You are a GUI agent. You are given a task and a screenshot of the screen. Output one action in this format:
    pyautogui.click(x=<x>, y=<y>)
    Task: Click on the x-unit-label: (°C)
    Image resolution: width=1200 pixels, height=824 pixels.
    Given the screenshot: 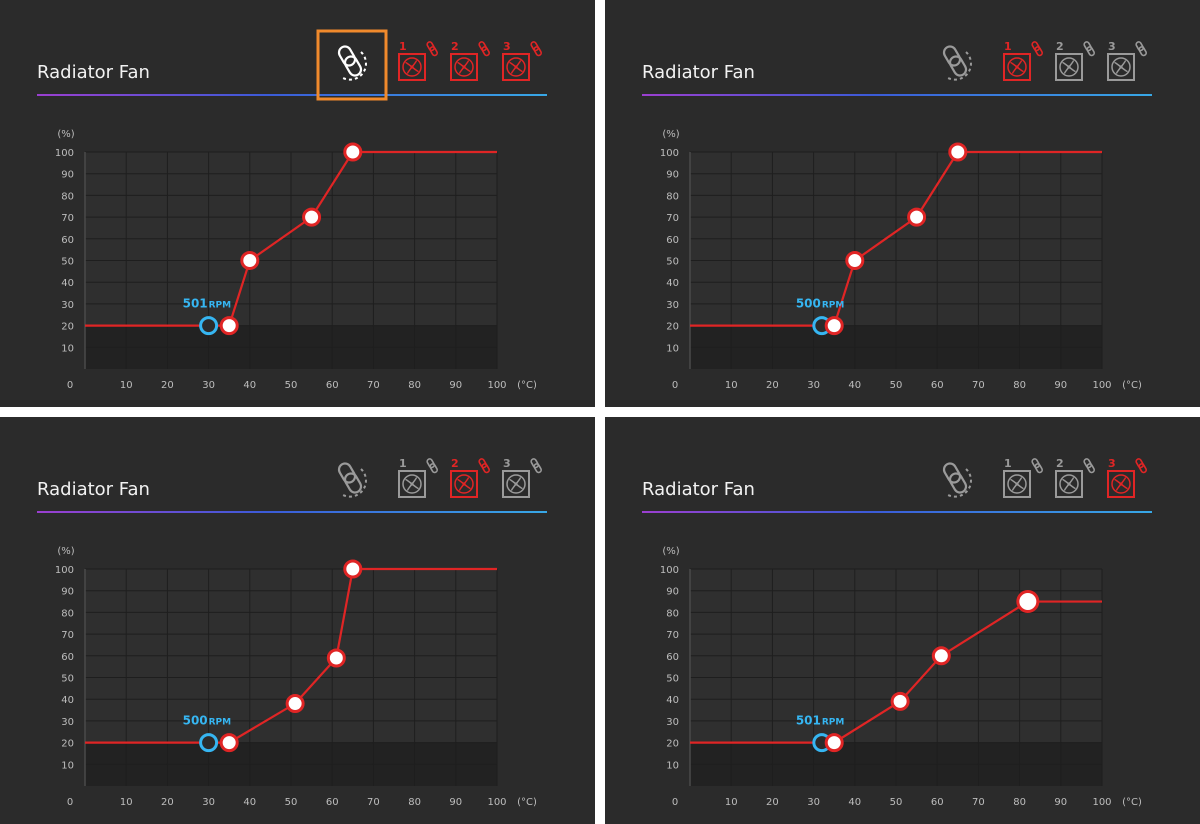 What is the action you would take?
    pyautogui.click(x=1132, y=385)
    